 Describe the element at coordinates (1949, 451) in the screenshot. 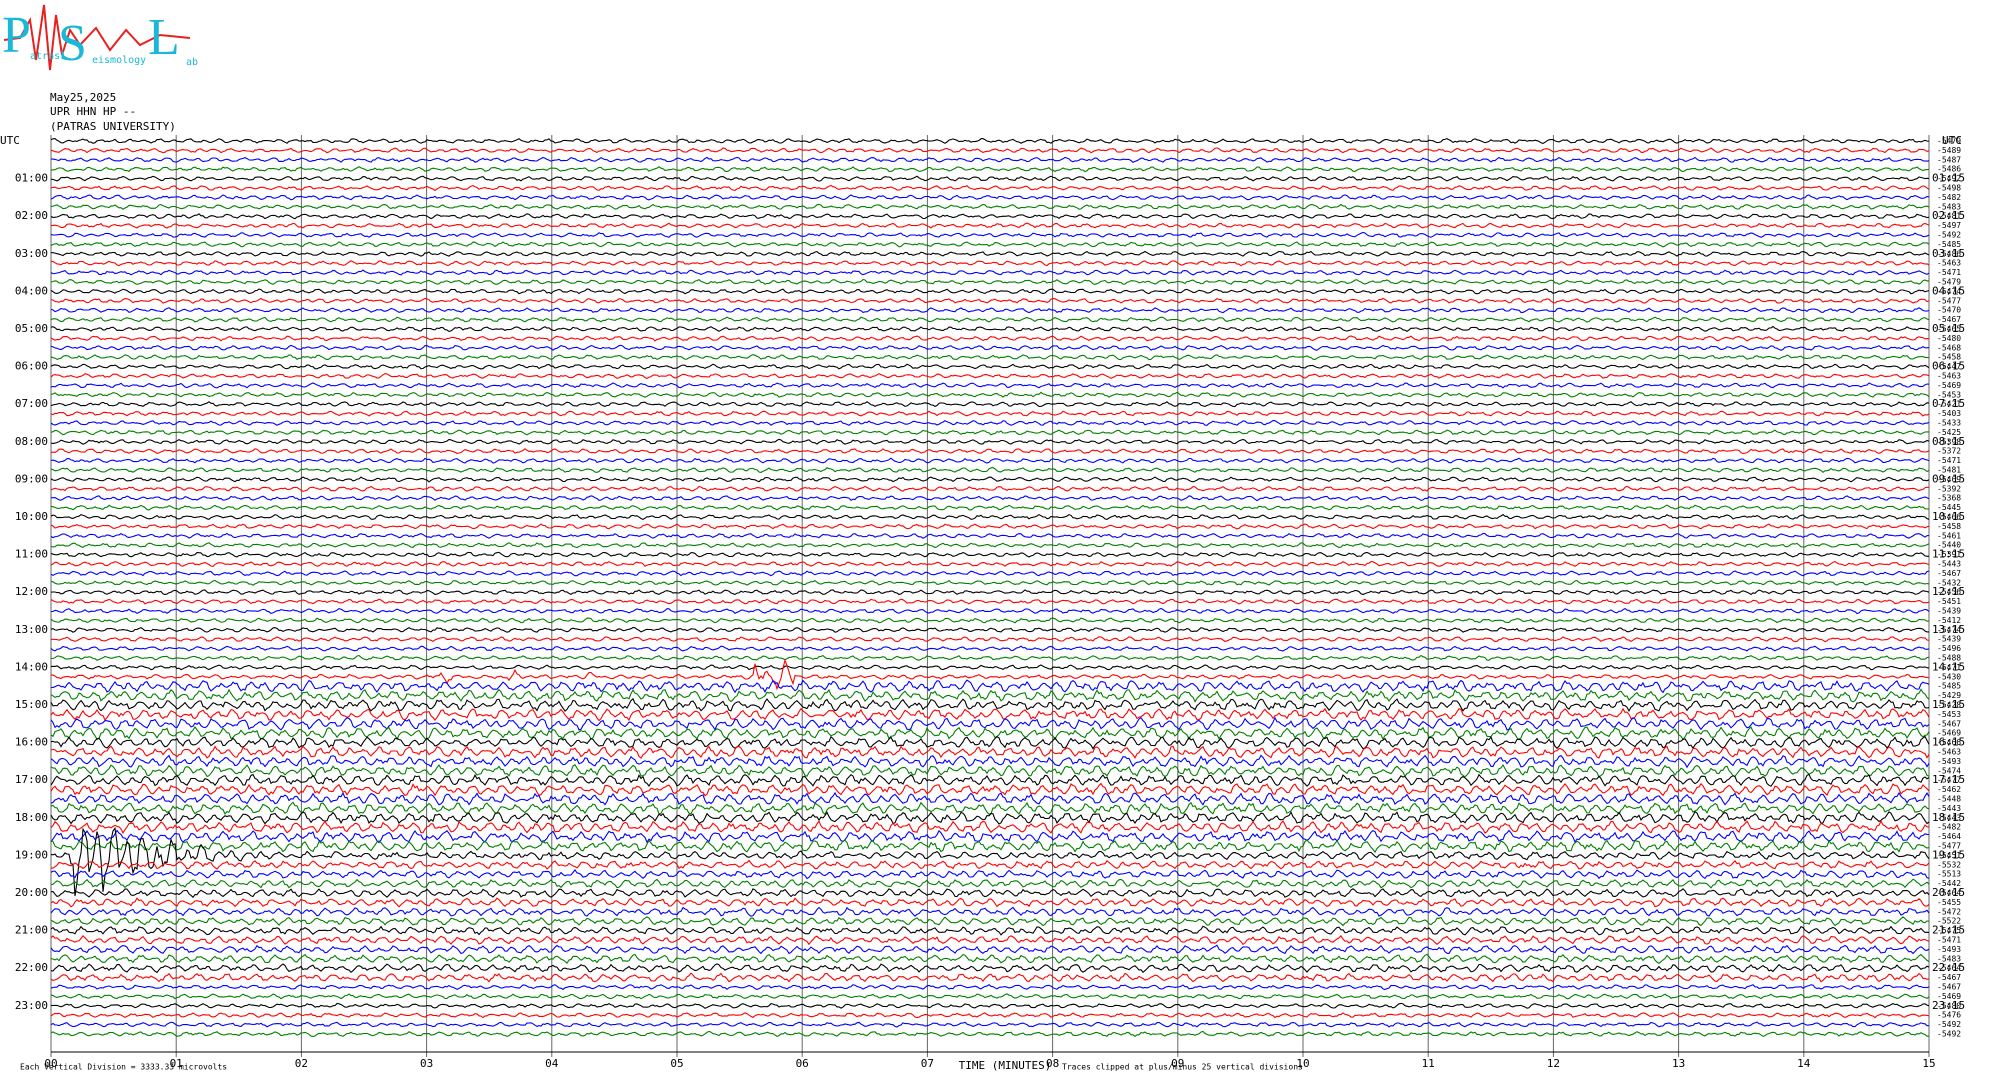

I see `trace-offset: -5372` at that location.